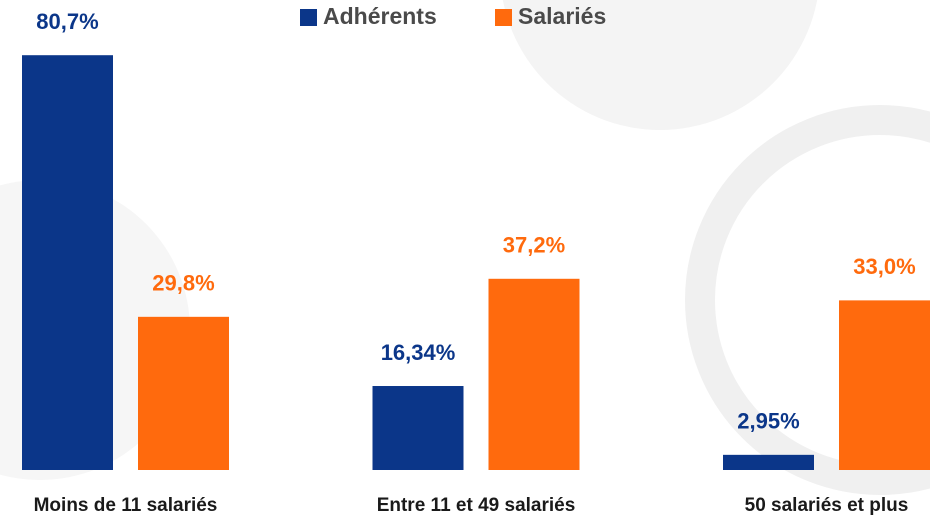 This screenshot has height=521, width=930. I want to click on data-label: 33,0%, so click(884, 266).